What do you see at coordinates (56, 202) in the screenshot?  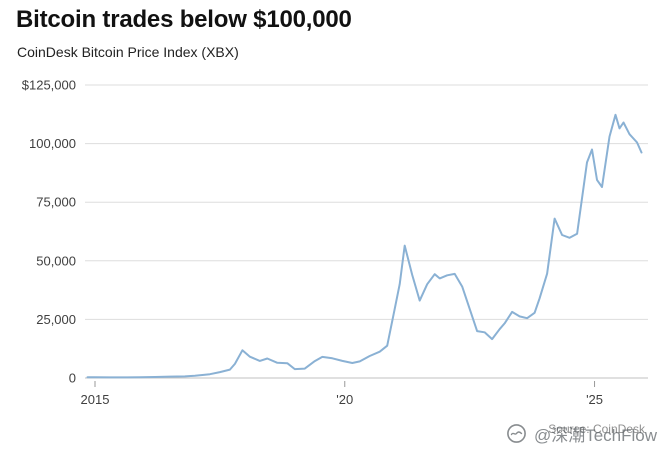 I see `y-tick-label: 75,000` at bounding box center [56, 202].